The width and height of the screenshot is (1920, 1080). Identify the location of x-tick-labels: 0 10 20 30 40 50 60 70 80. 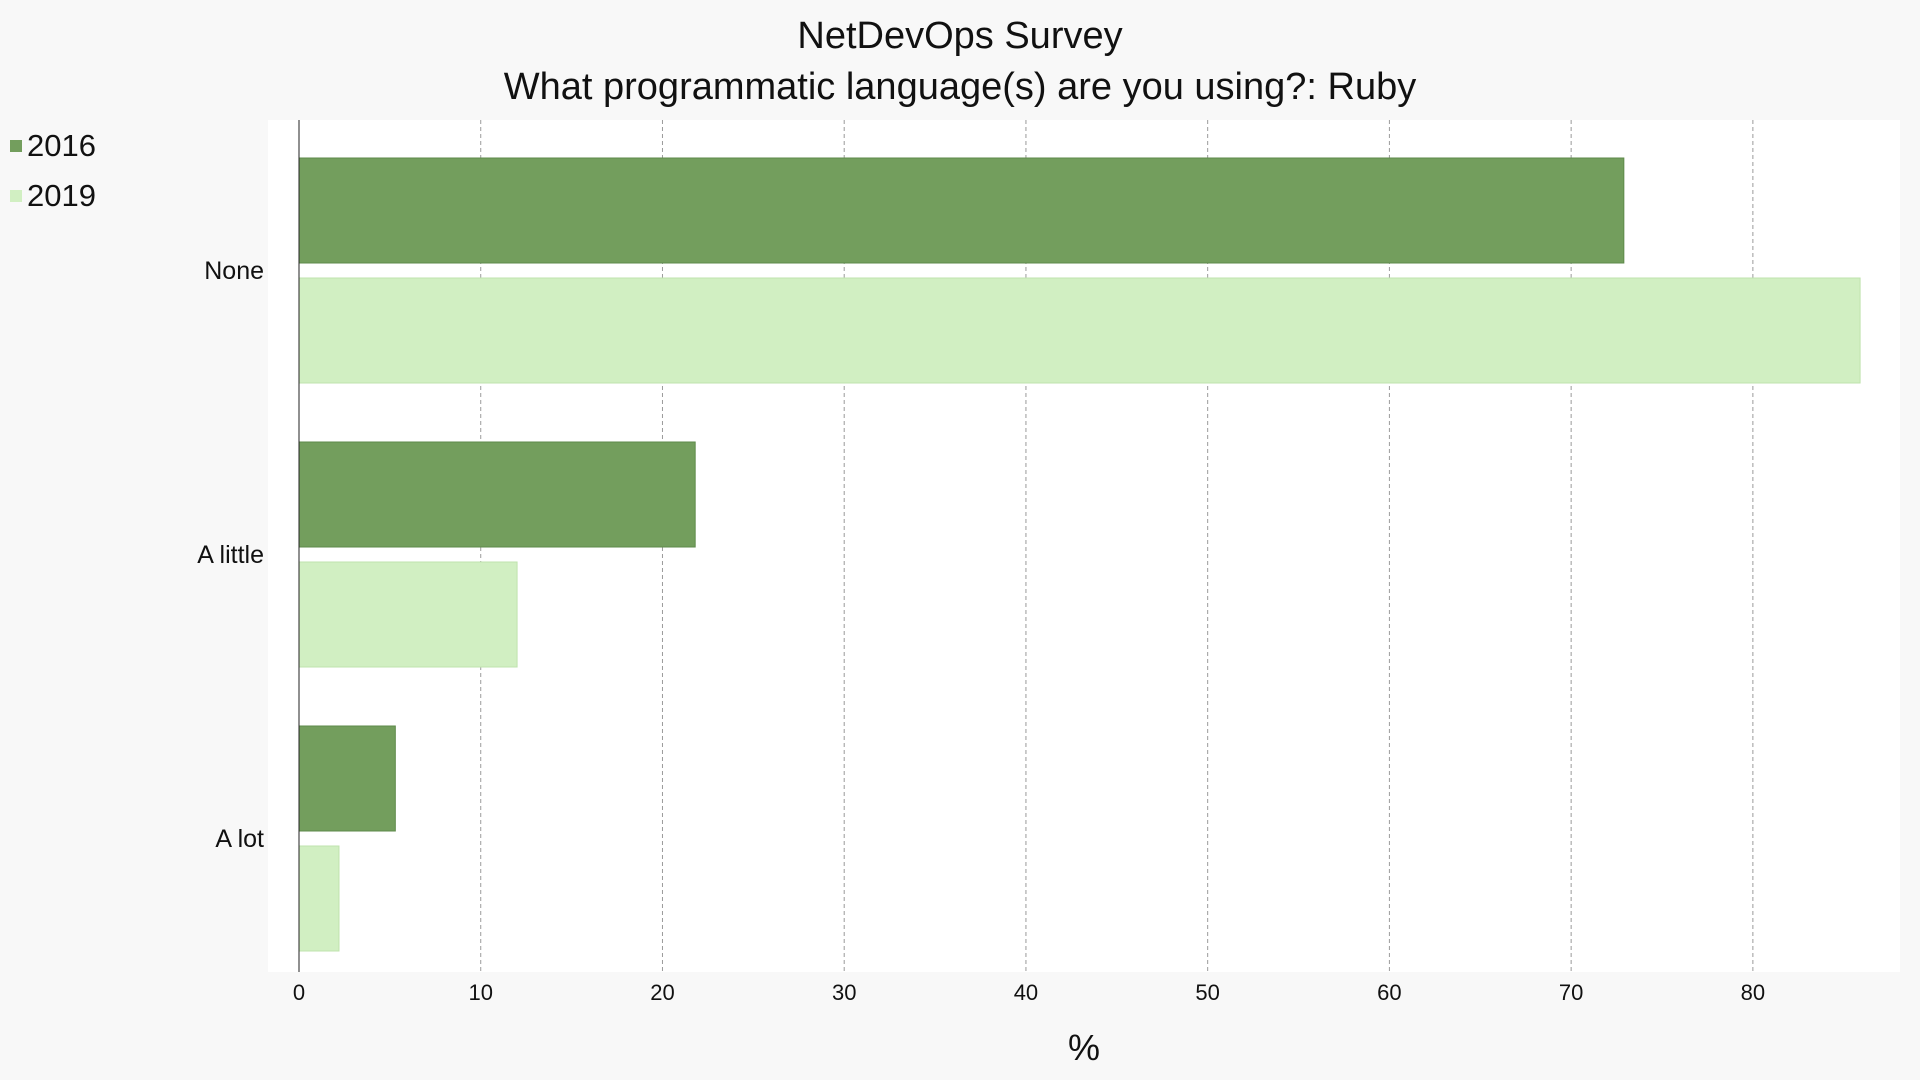
(1029, 992).